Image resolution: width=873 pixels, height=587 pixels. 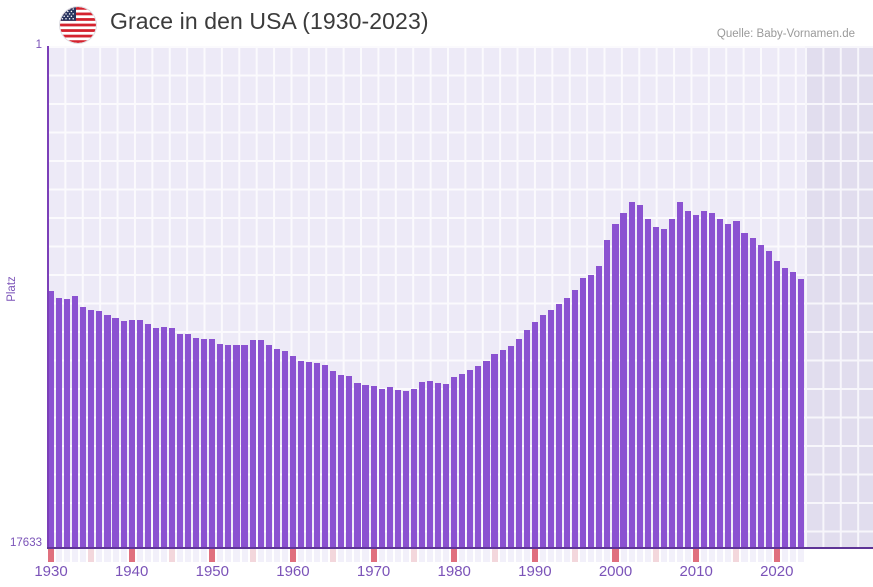 What do you see at coordinates (228, 446) in the screenshot?
I see `bar-1952` at bounding box center [228, 446].